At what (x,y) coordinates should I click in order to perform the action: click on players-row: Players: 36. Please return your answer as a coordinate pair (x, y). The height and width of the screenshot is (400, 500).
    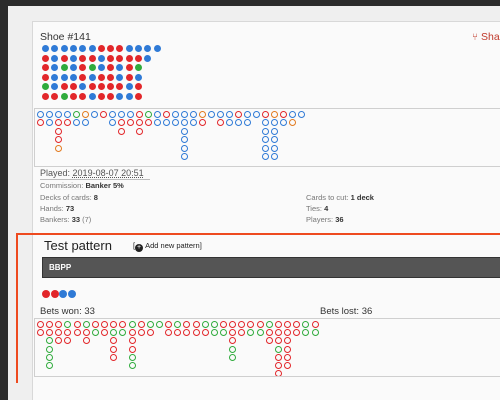
    Looking at the image, I should click on (325, 219).